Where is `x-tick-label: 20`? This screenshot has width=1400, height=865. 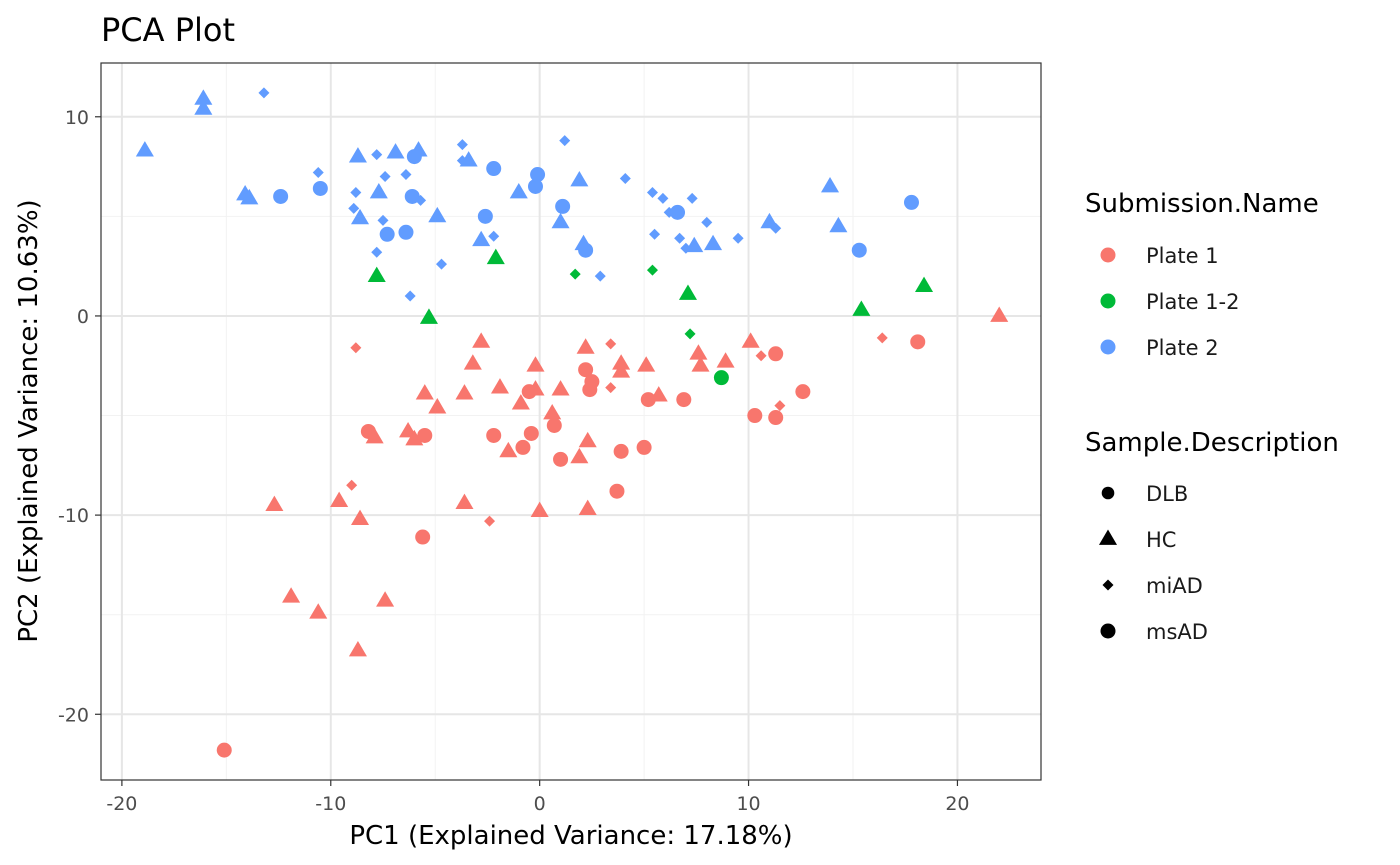
x-tick-label: 20 is located at coordinates (957, 804).